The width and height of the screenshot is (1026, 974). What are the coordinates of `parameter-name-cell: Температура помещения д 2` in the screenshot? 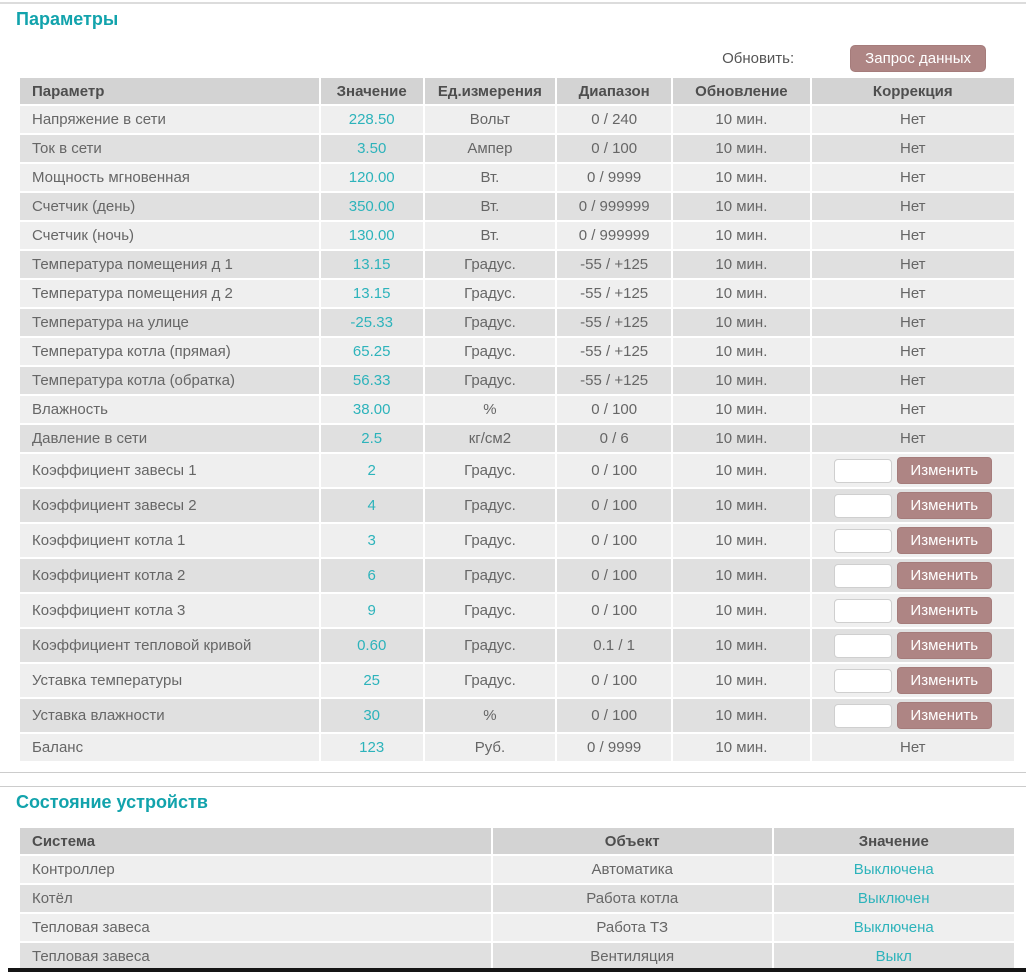 It's located at (169, 293).